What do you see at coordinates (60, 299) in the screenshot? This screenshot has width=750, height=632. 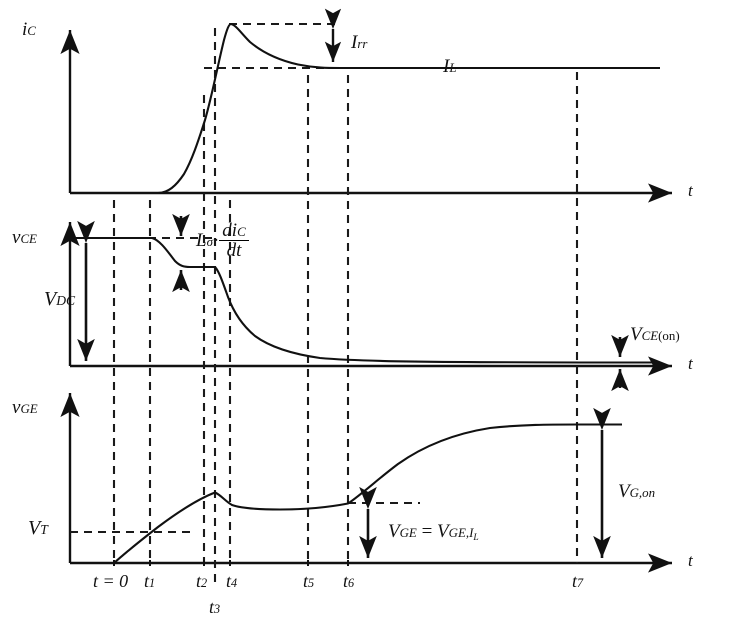 I see `label-vdc: VDC` at bounding box center [60, 299].